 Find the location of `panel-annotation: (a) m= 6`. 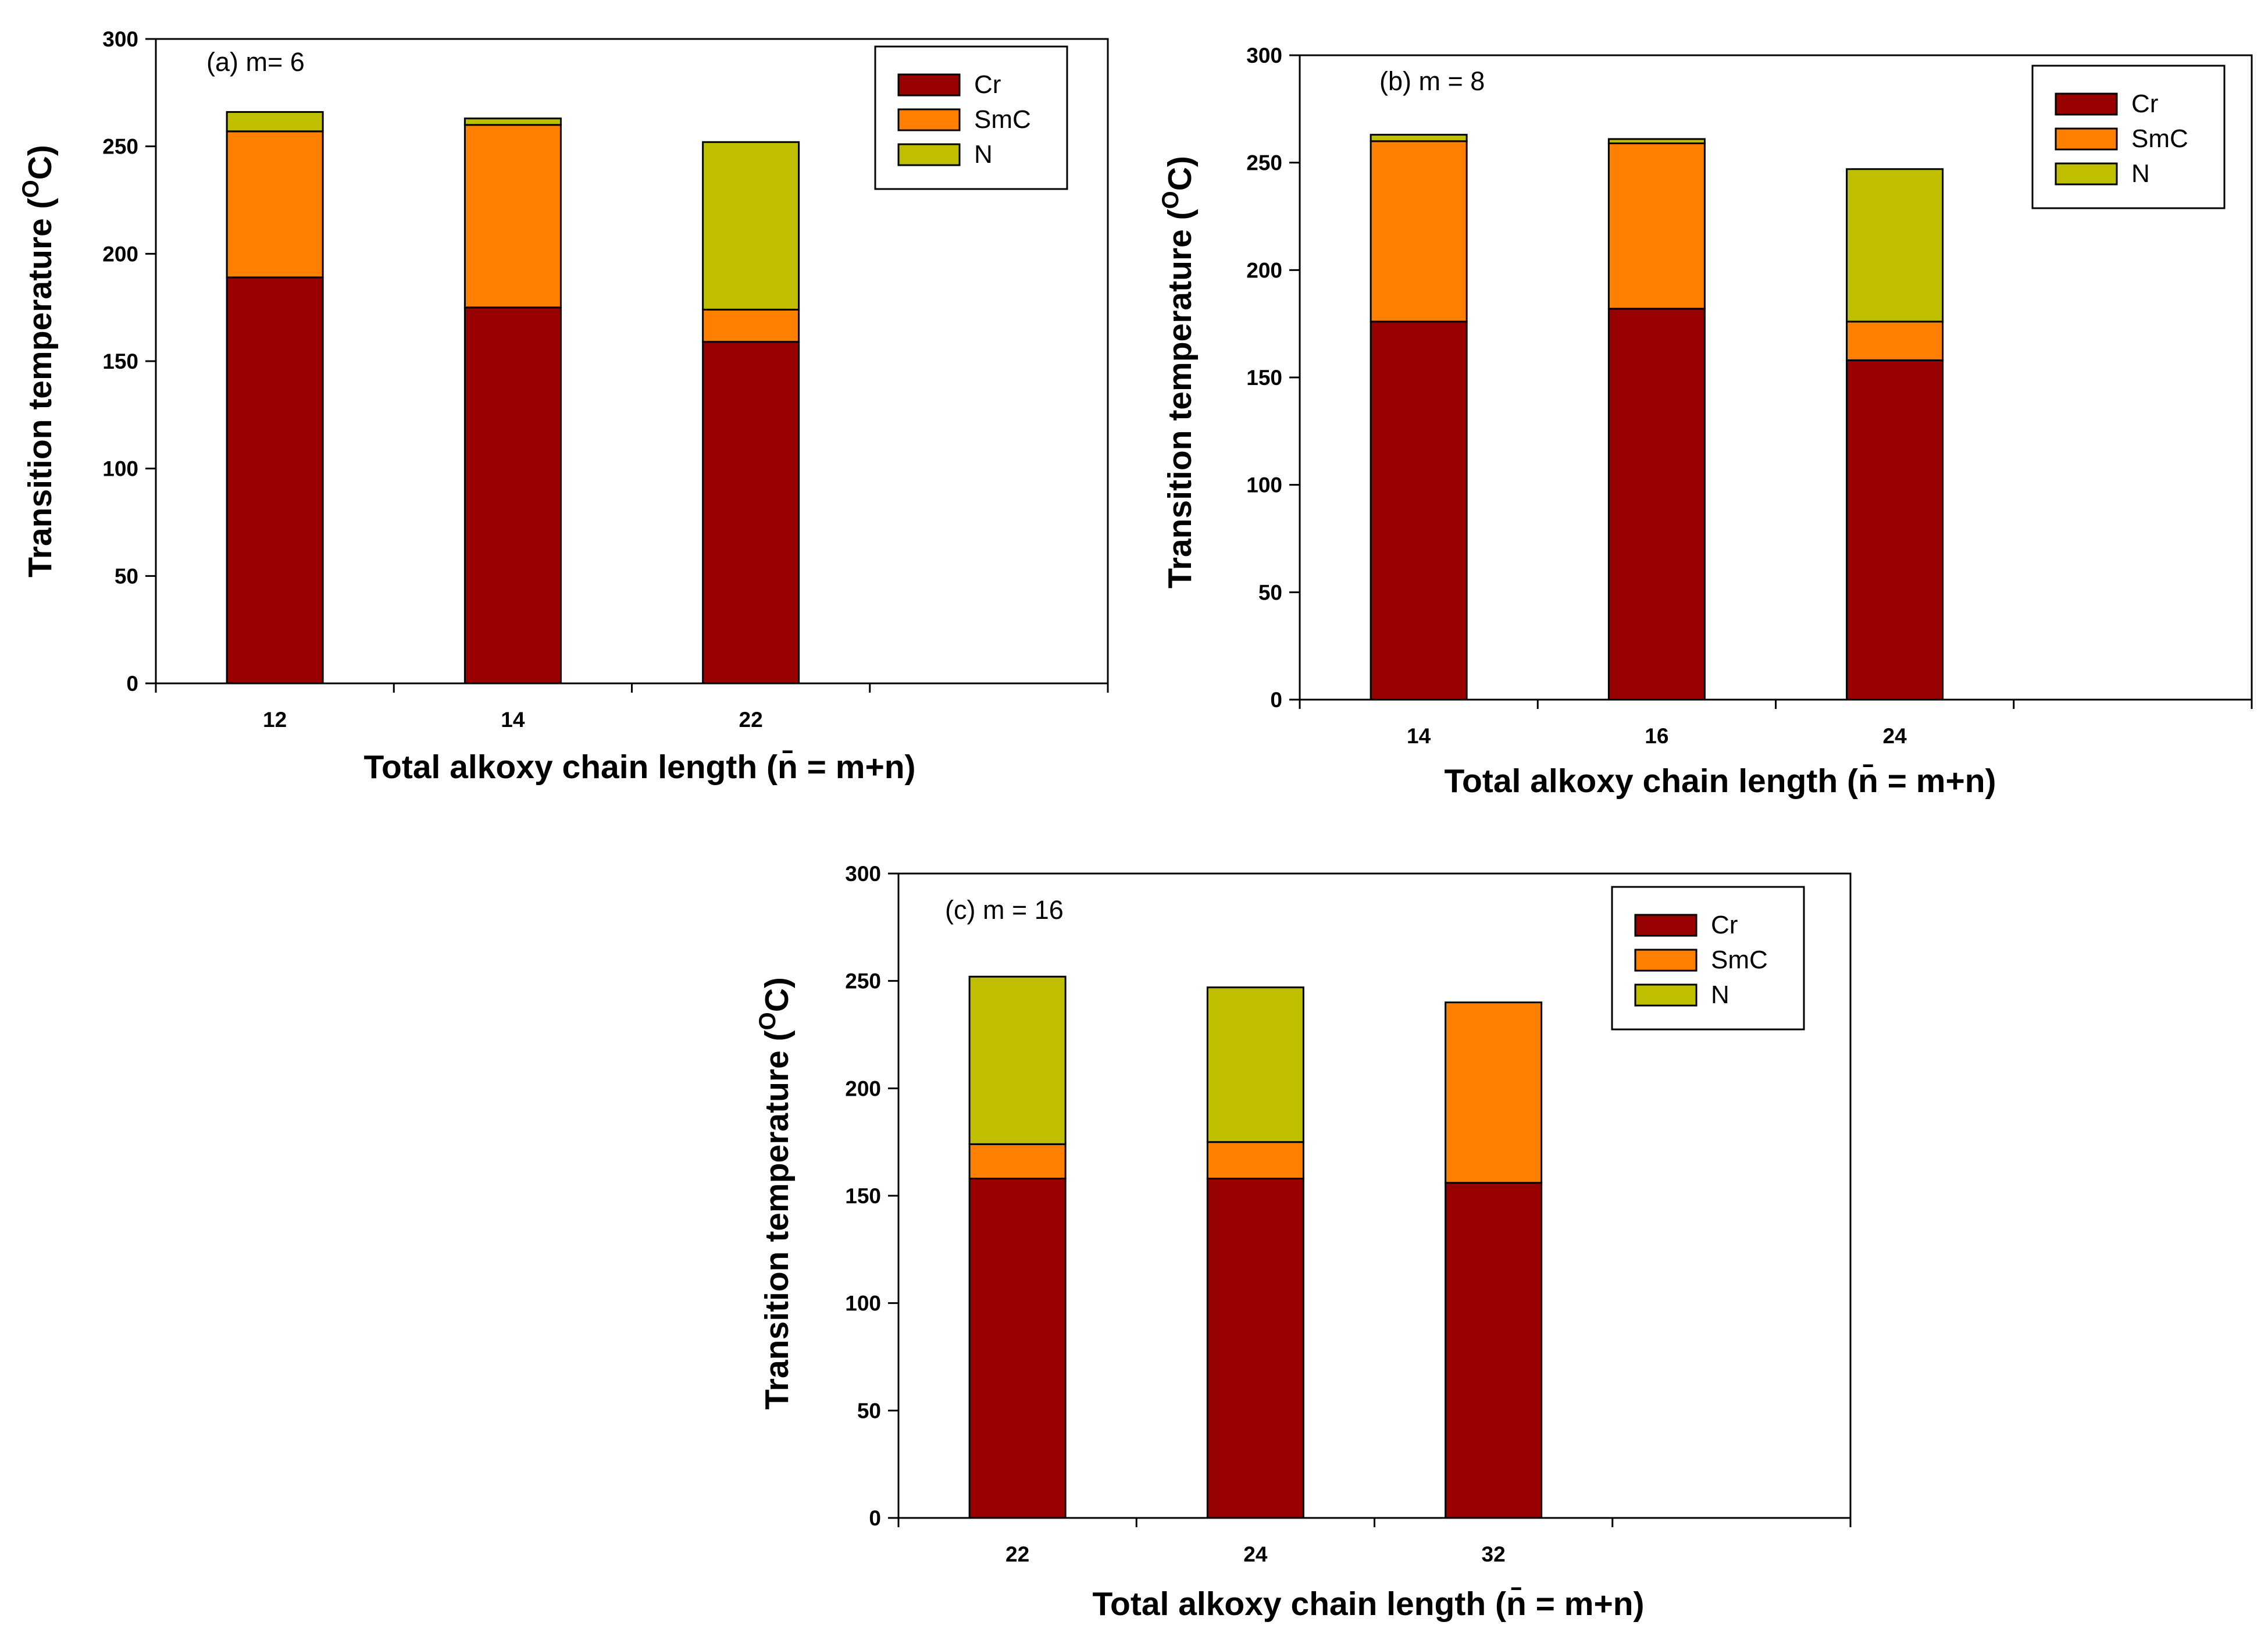

panel-annotation: (a) m= 6 is located at coordinates (255, 62).